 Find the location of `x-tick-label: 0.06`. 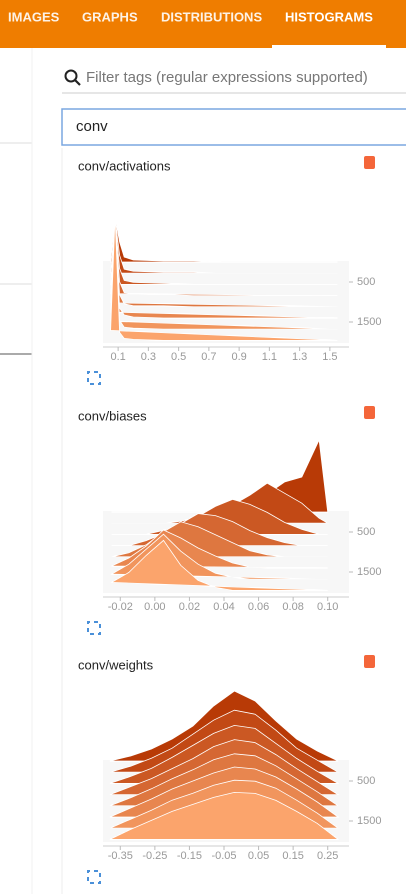

x-tick-label: 0.06 is located at coordinates (258, 607).